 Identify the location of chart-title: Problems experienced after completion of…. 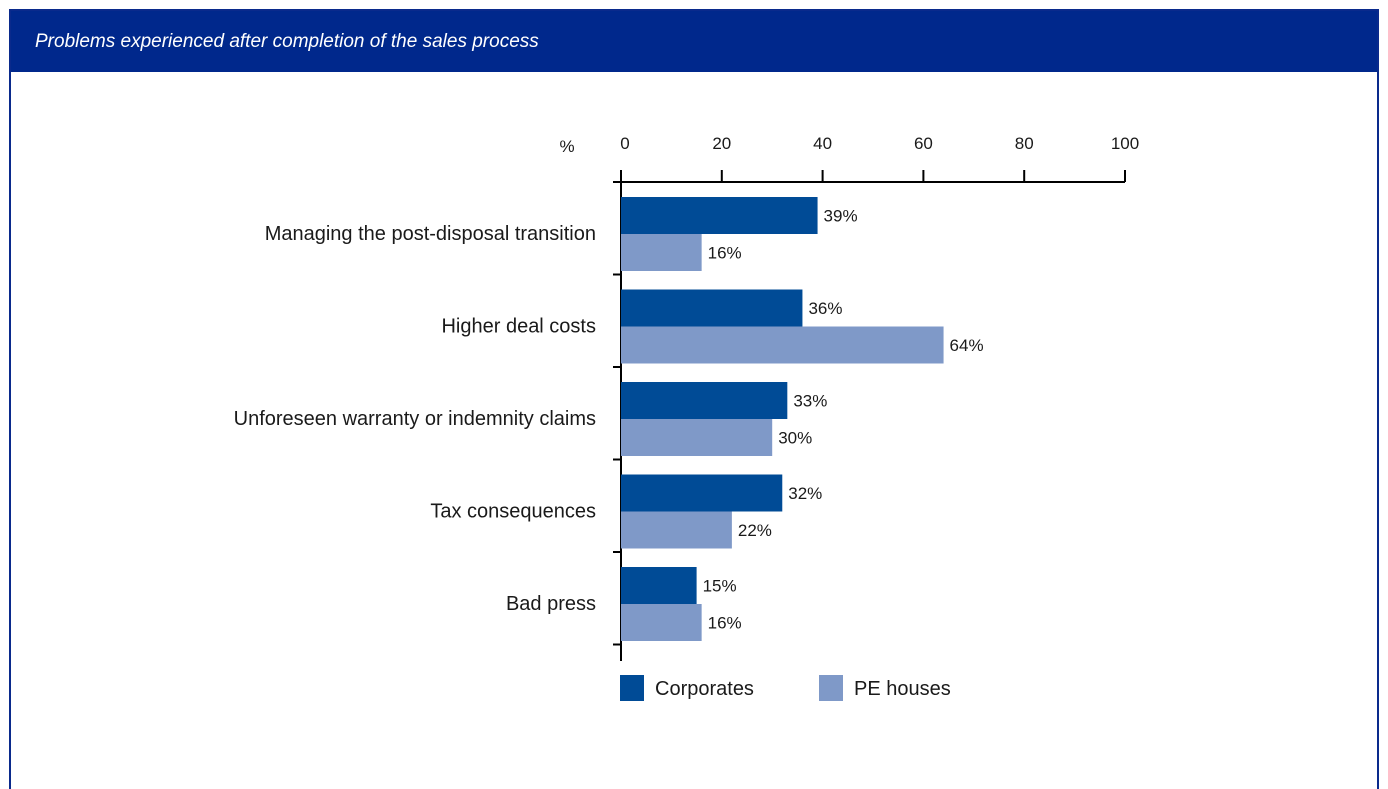
(694, 41).